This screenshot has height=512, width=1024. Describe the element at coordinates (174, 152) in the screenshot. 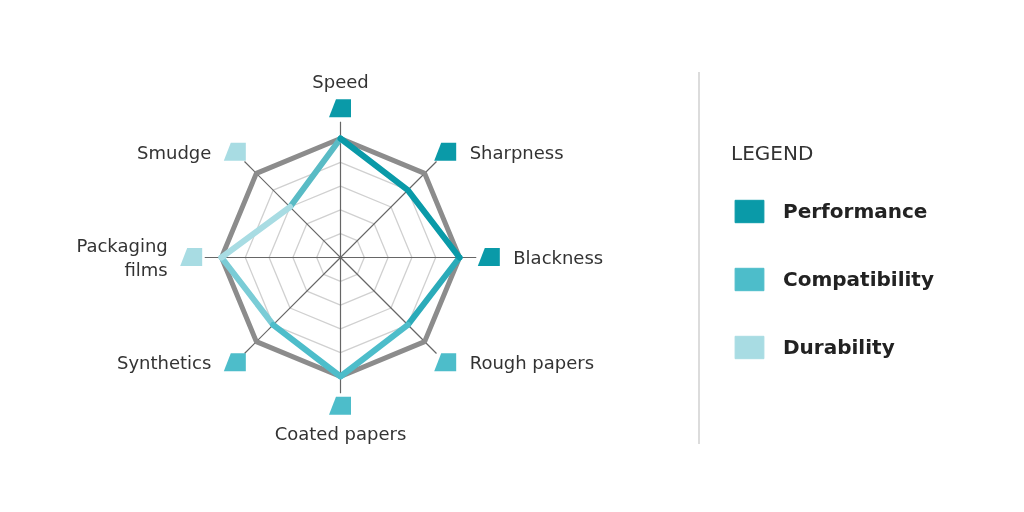

I see `spoke-label: Smudge` at that location.